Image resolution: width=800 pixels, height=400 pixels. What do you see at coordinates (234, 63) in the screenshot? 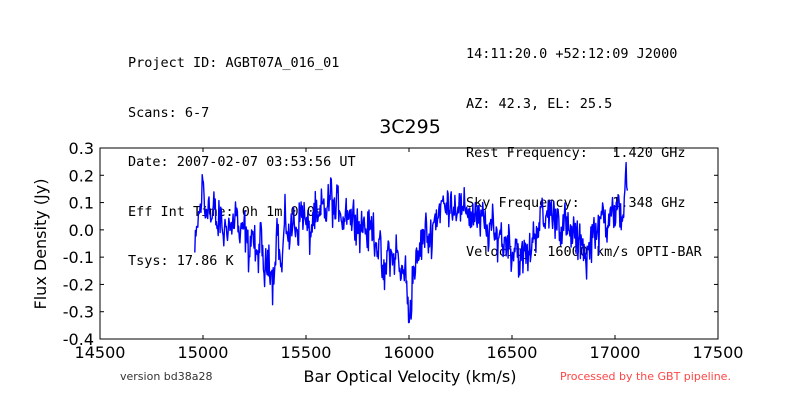
I see `project-id-line: Project ID: AGBT07A_016_01` at bounding box center [234, 63].